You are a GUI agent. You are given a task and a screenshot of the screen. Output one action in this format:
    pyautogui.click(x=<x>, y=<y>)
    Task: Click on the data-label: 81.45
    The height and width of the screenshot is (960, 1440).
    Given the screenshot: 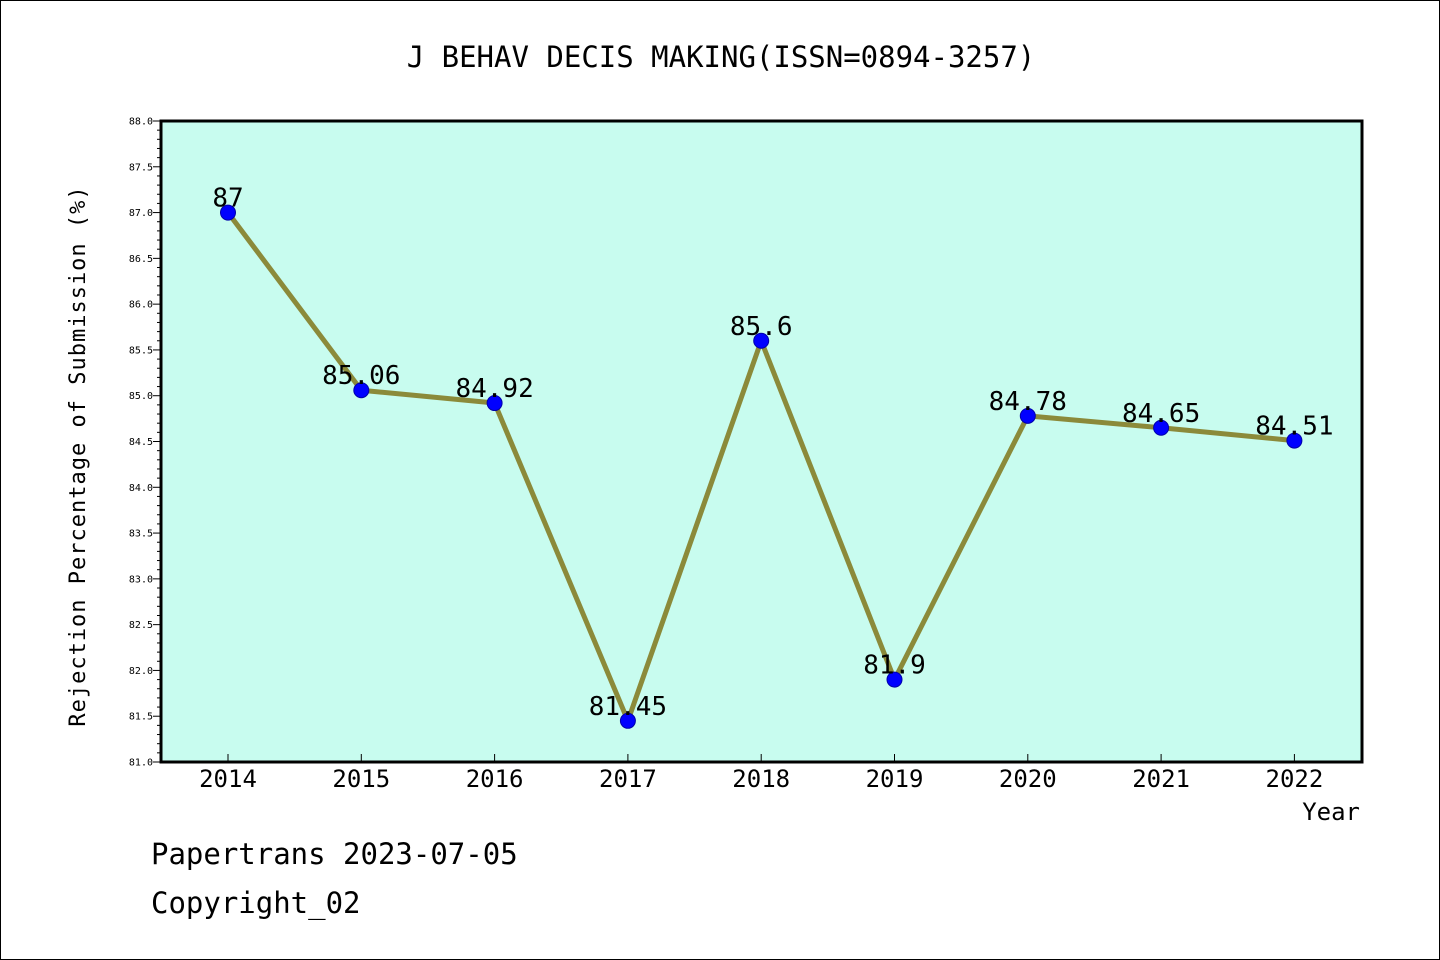 What is the action you would take?
    pyautogui.click(x=628, y=707)
    